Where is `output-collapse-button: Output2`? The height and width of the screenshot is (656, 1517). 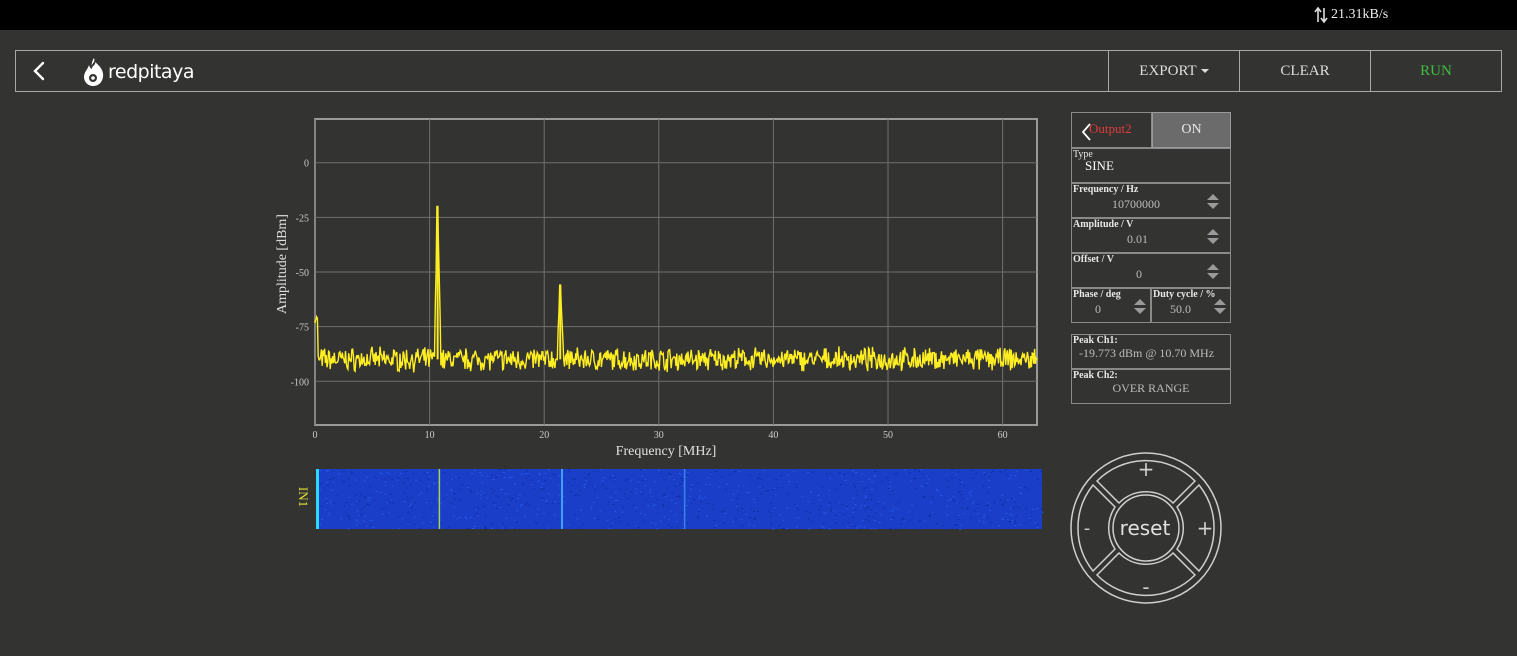 output-collapse-button: Output2 is located at coordinates (1111, 130).